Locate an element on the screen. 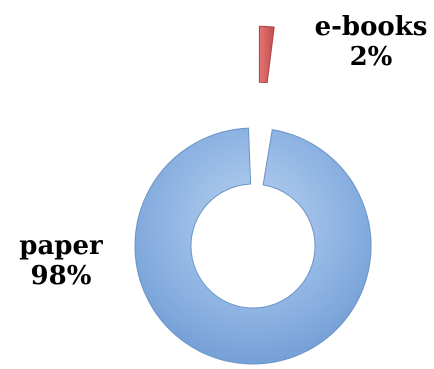  data-label-ebooks-category: e-books is located at coordinates (371, 27).